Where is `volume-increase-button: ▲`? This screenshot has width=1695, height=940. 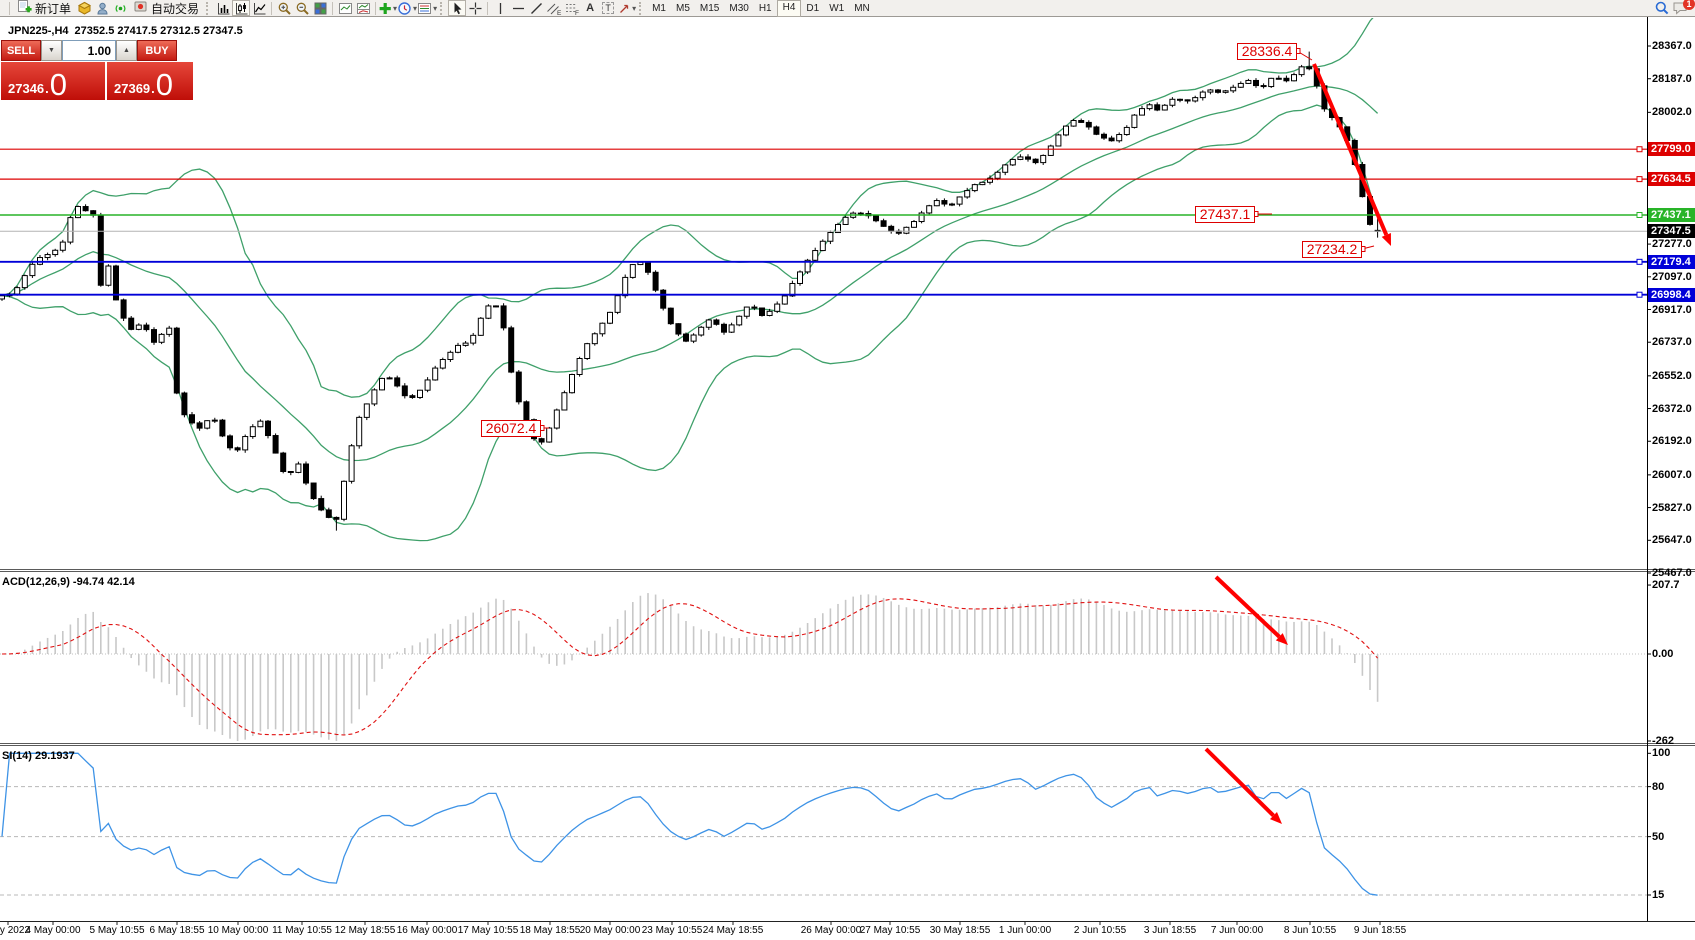
volume-increase-button: ▲ is located at coordinates (126, 50).